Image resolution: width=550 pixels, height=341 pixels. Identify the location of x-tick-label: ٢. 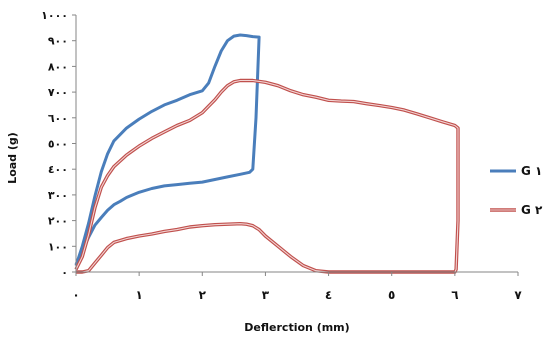
(203, 295).